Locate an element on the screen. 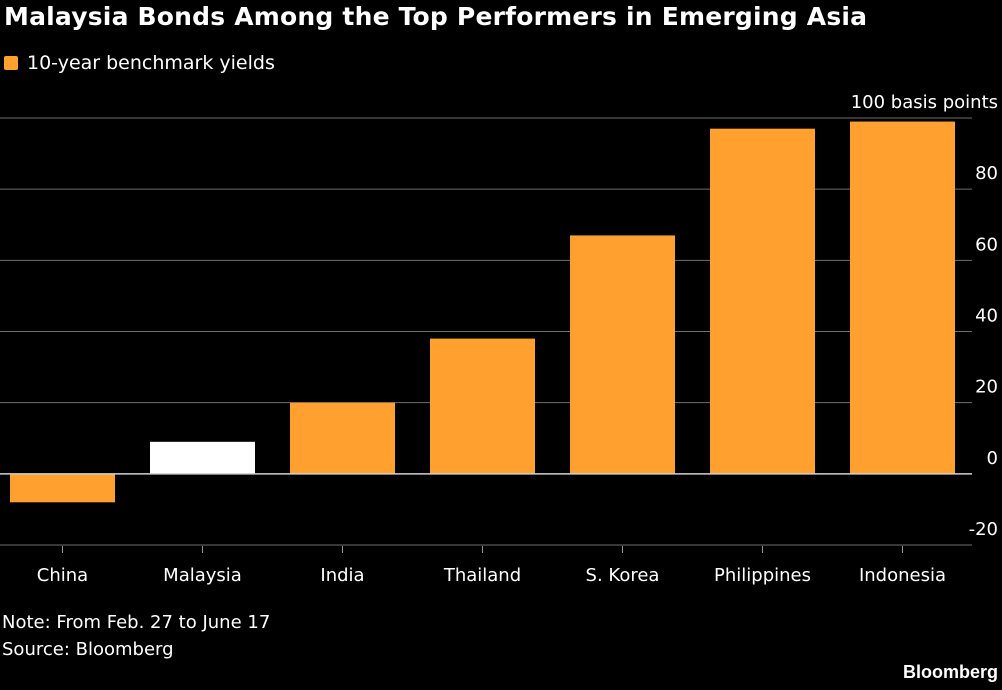 This screenshot has height=690, width=1002. chart-note: Note: From Feb. 27 to June 17 is located at coordinates (136, 622).